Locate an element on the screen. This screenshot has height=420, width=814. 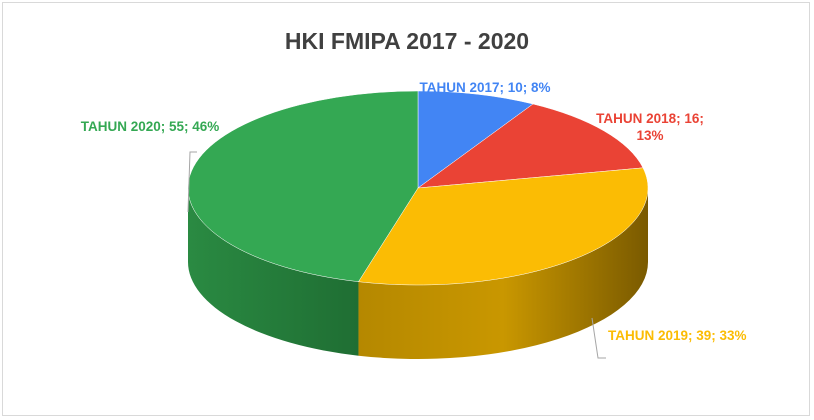
data-label: TAHUN 2019; 39; 33% is located at coordinates (677, 335).